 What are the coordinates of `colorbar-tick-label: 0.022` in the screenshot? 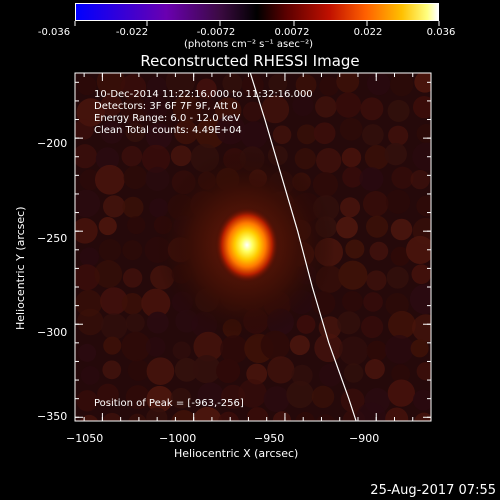 It's located at (368, 32).